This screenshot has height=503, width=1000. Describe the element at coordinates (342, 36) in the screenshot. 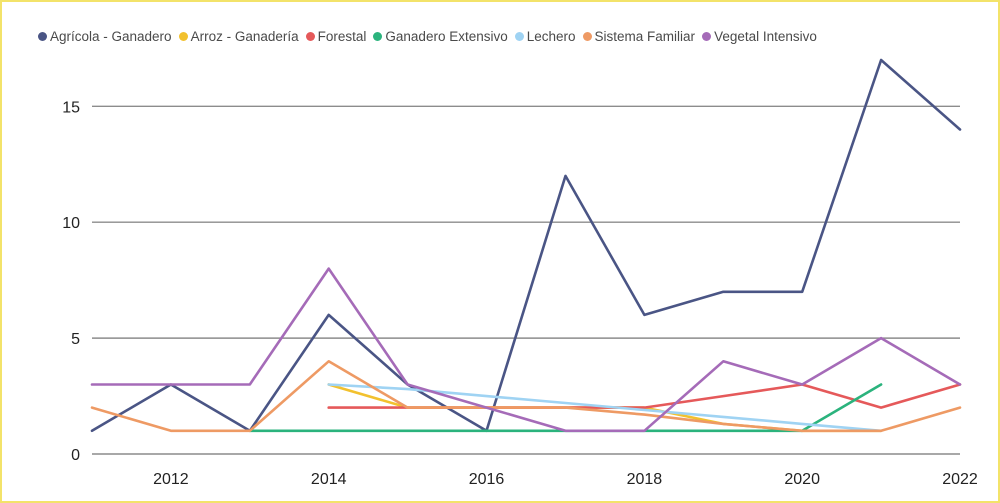

I see `legend-label: Forestal` at that location.